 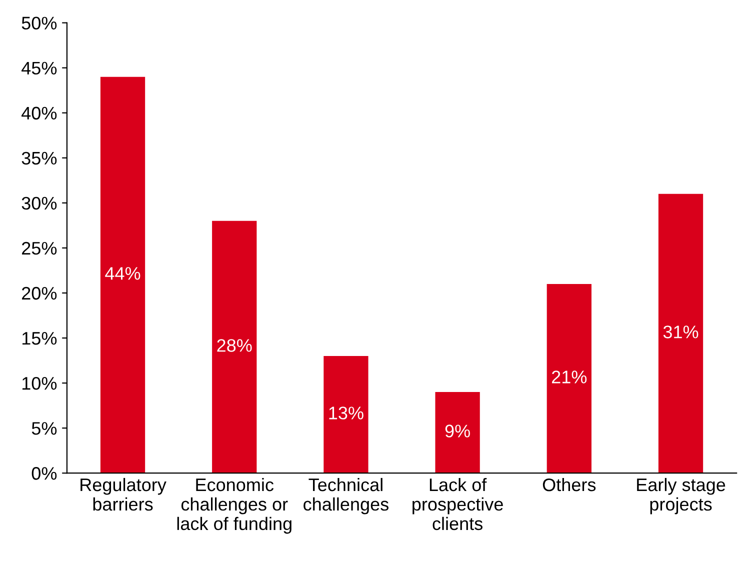 What do you see at coordinates (39, 338) in the screenshot?
I see `y-tick-label: 15%` at bounding box center [39, 338].